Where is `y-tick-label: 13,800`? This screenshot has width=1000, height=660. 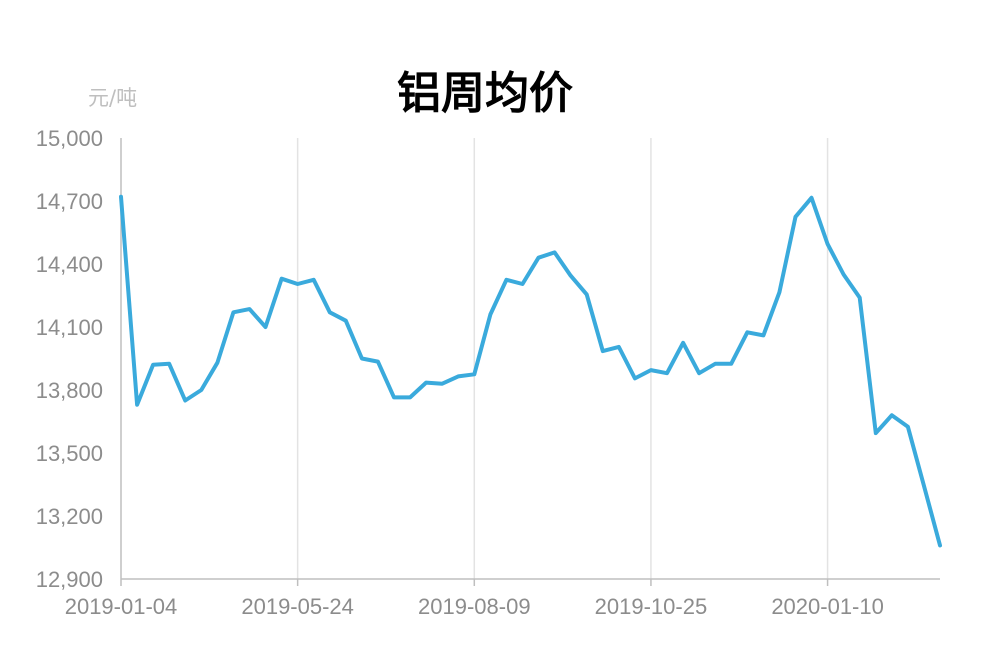
y-tick-label: 13,800 is located at coordinates (69, 390).